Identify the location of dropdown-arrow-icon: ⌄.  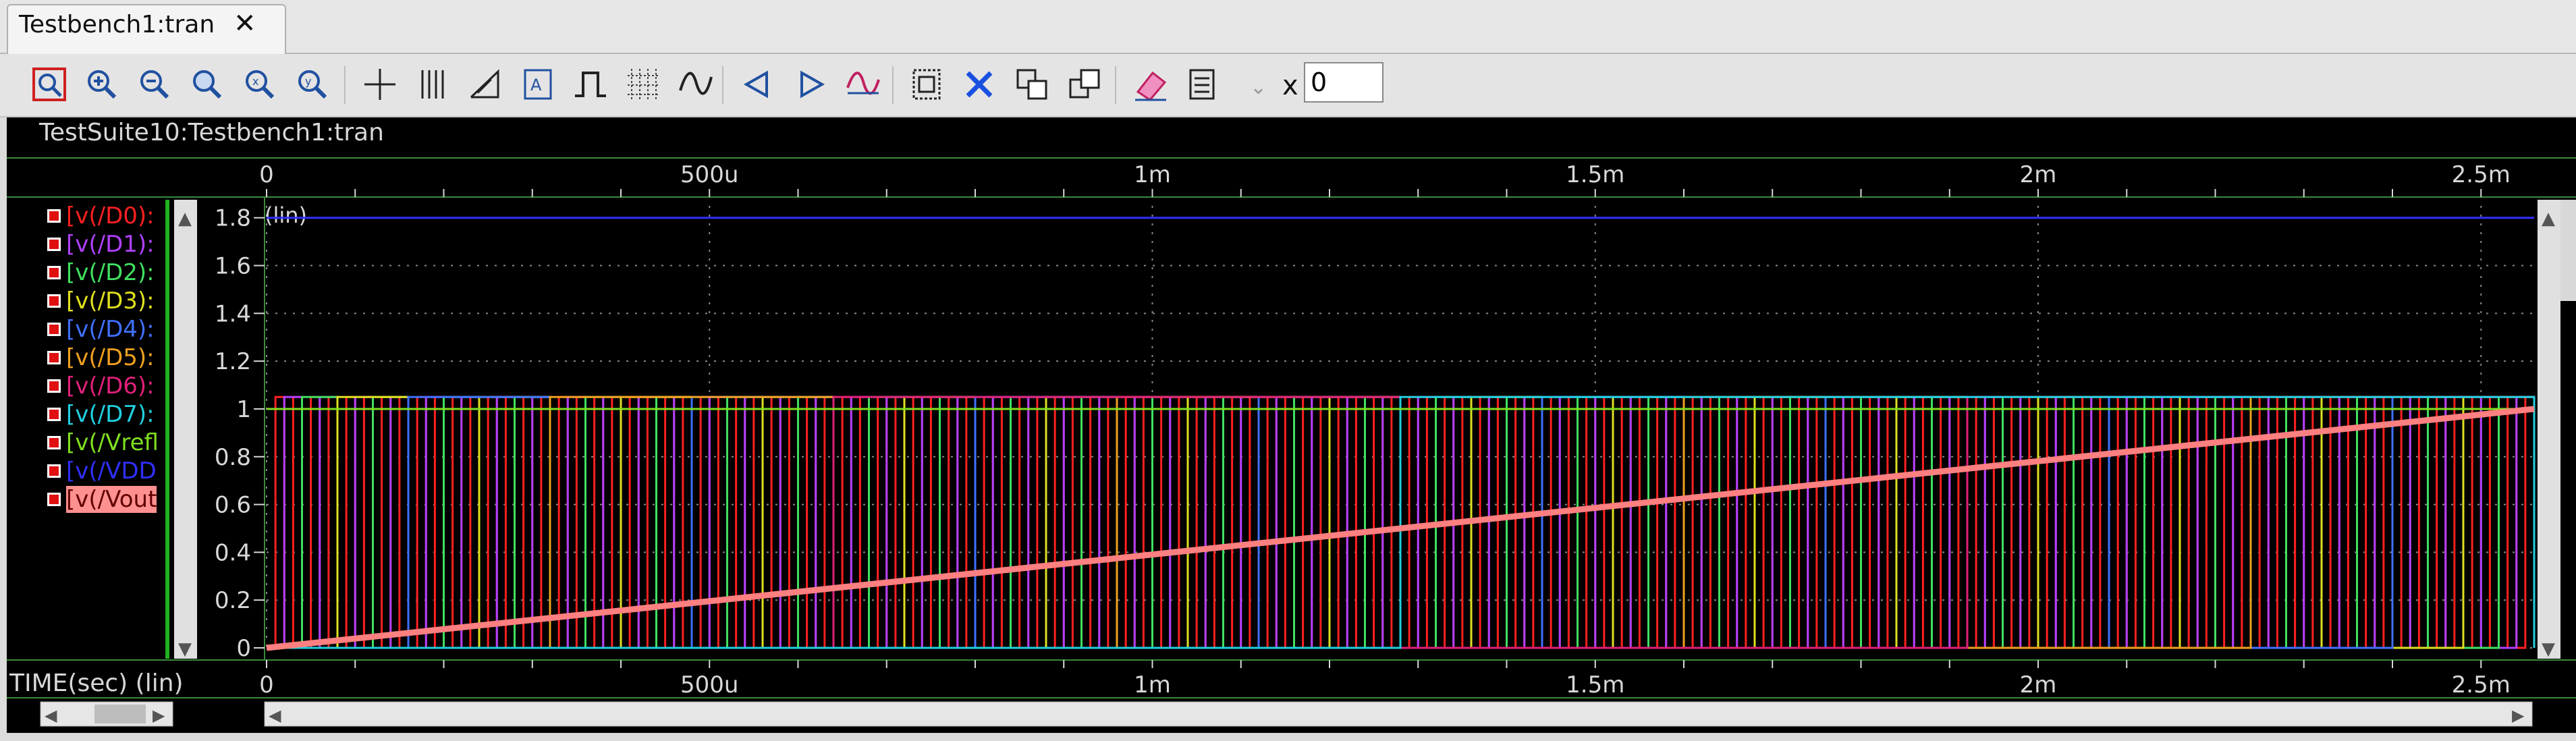
(1258, 87).